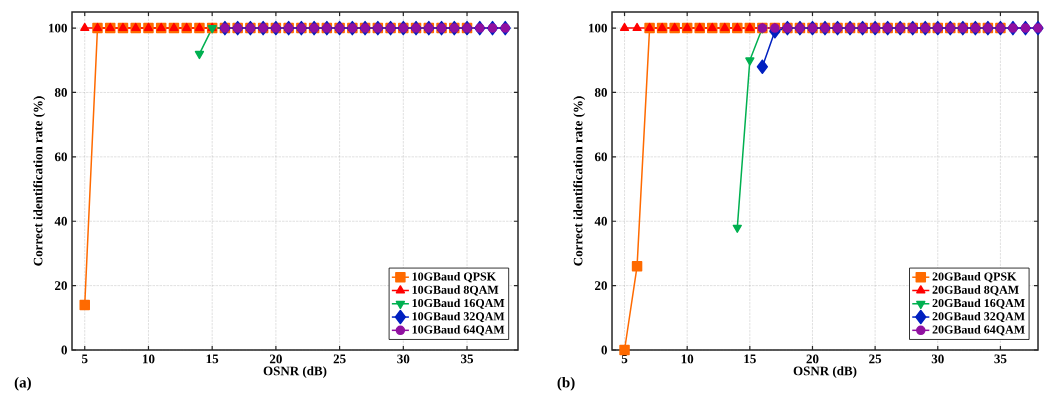 Image resolution: width=1046 pixels, height=405 pixels. What do you see at coordinates (458, 330) in the screenshot?
I see `legend-label: 10GBaud 64QAM` at bounding box center [458, 330].